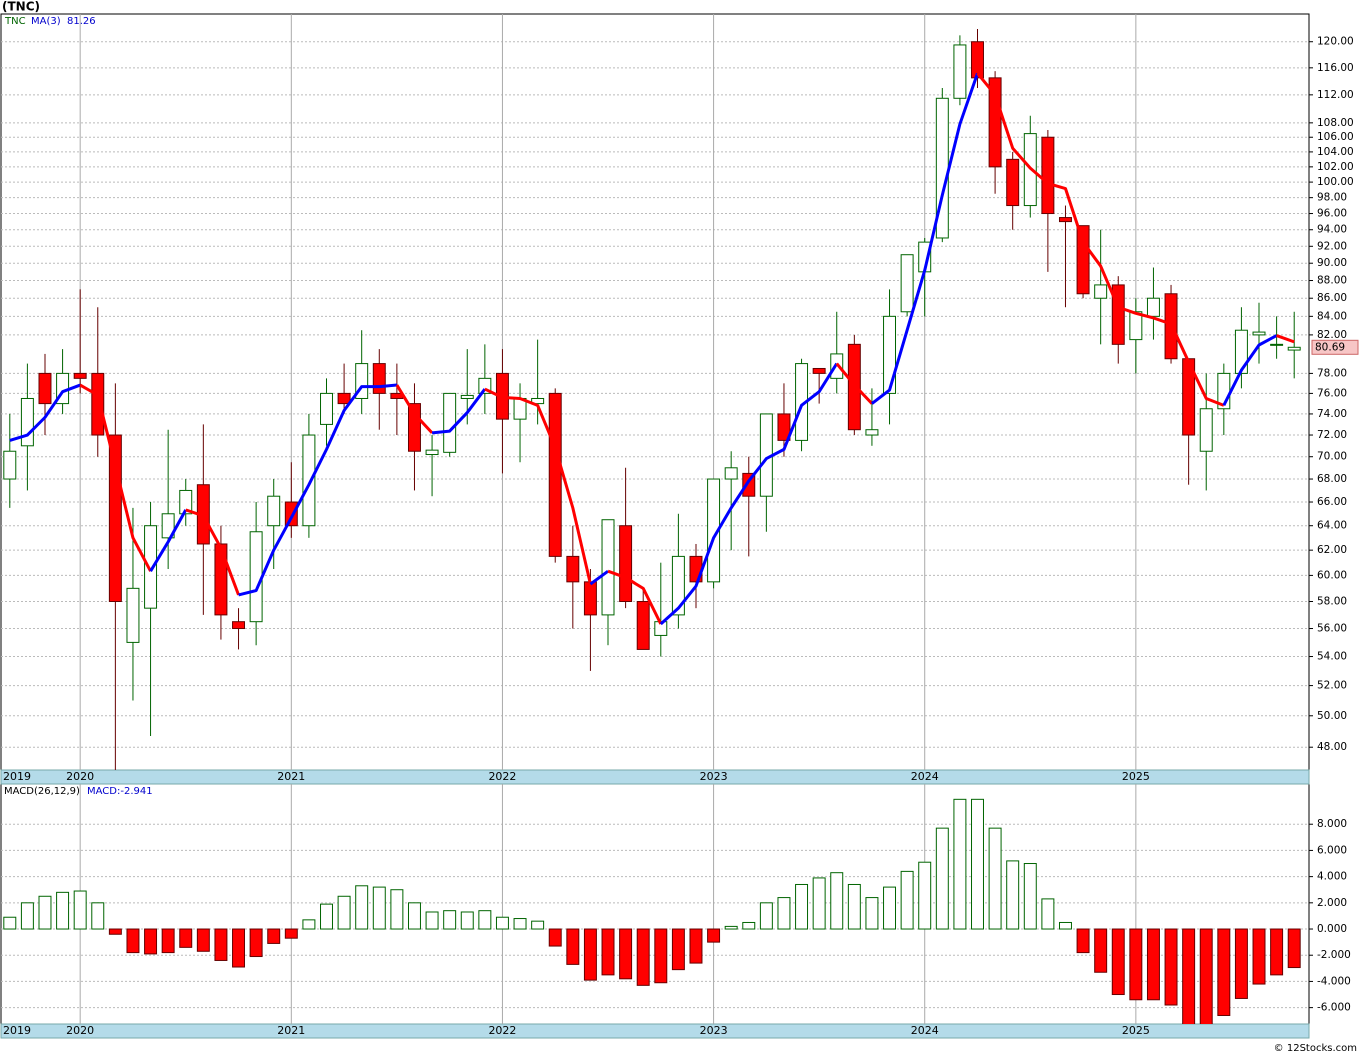  I want to click on macd-title: MACD(26,12,9), so click(42, 791).